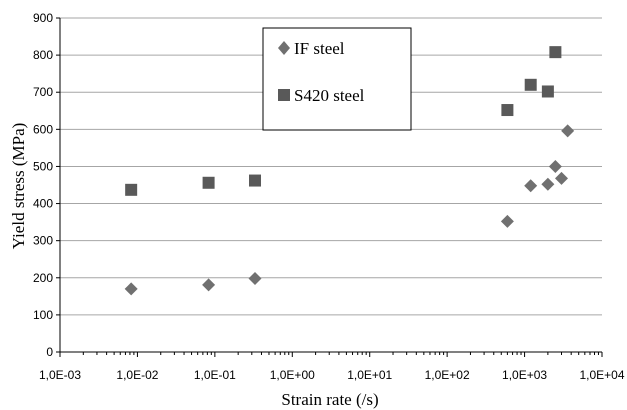 The image size is (627, 410). What do you see at coordinates (49, 352) in the screenshot?
I see `y-tick-label: 0` at bounding box center [49, 352].